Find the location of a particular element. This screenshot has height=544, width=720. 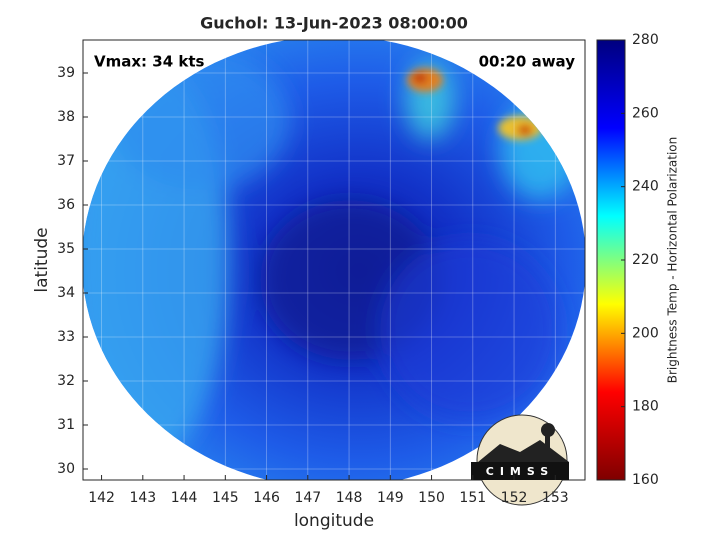

chart-title: Guchol: 13-Jun-2023 08:00:00 is located at coordinates (334, 23).